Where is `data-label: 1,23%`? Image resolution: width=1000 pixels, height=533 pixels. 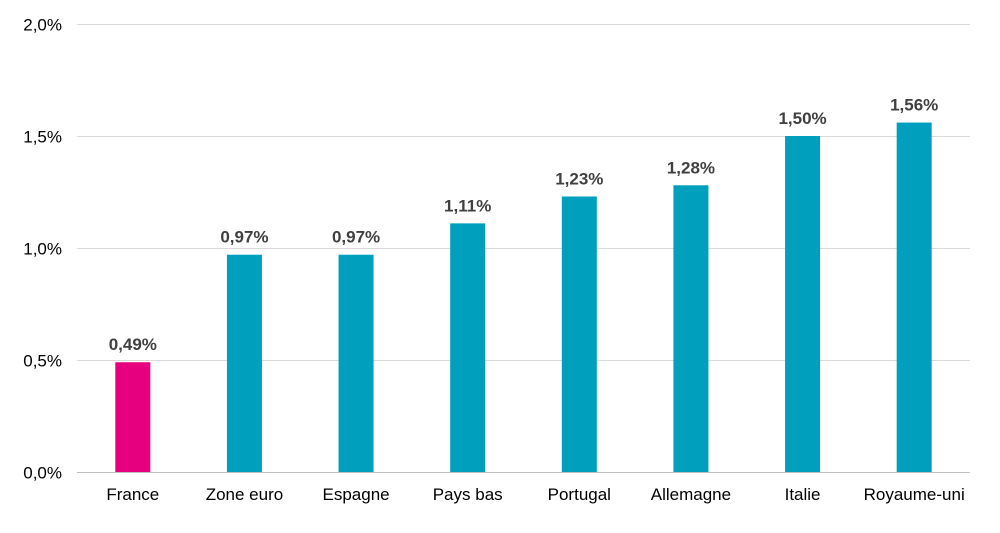
data-label: 1,23% is located at coordinates (579, 178).